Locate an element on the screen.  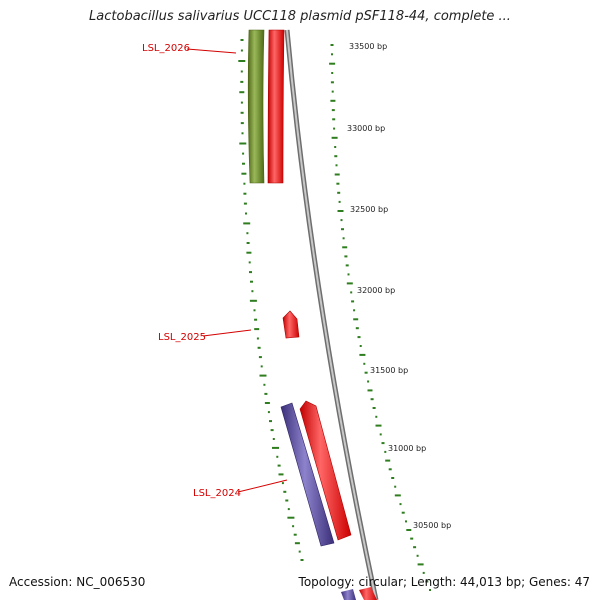
gene-partial-purple is located at coordinates (348, 594).